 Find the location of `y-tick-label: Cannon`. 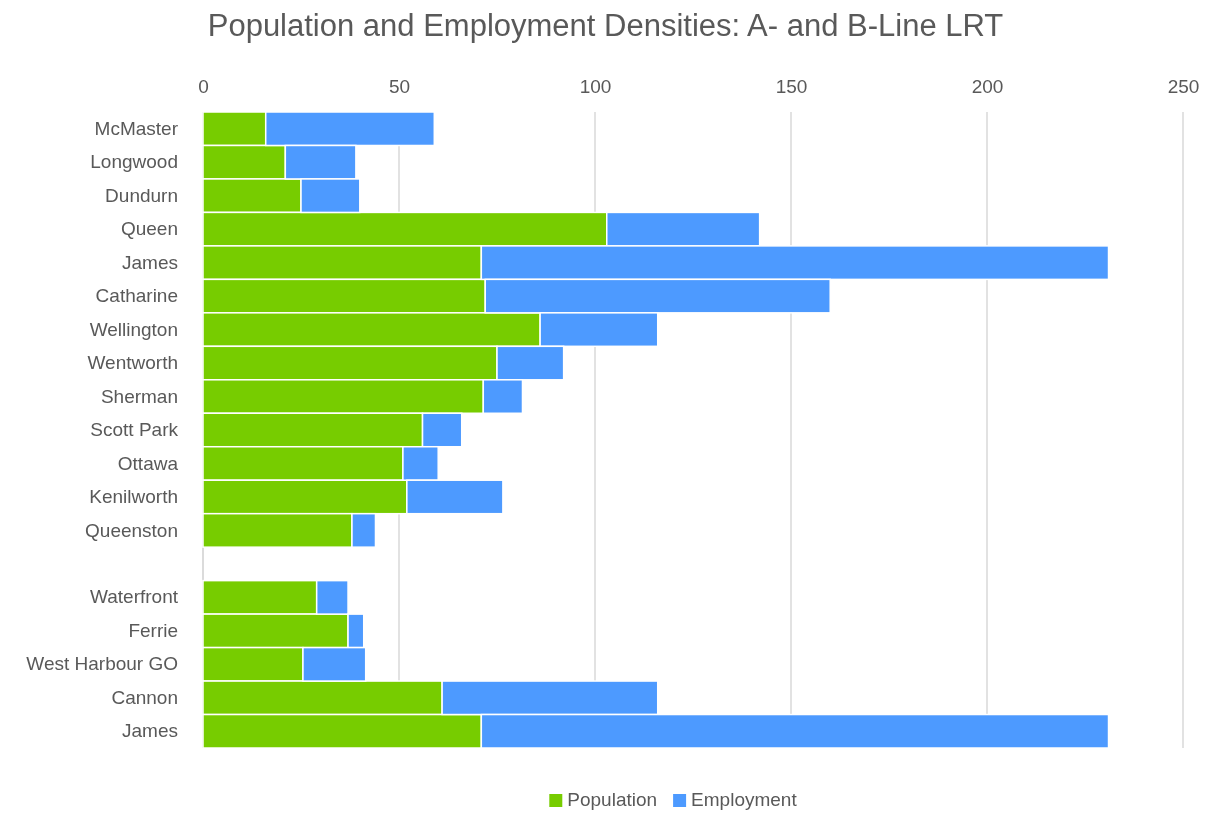

y-tick-label: Cannon is located at coordinates (144, 697).